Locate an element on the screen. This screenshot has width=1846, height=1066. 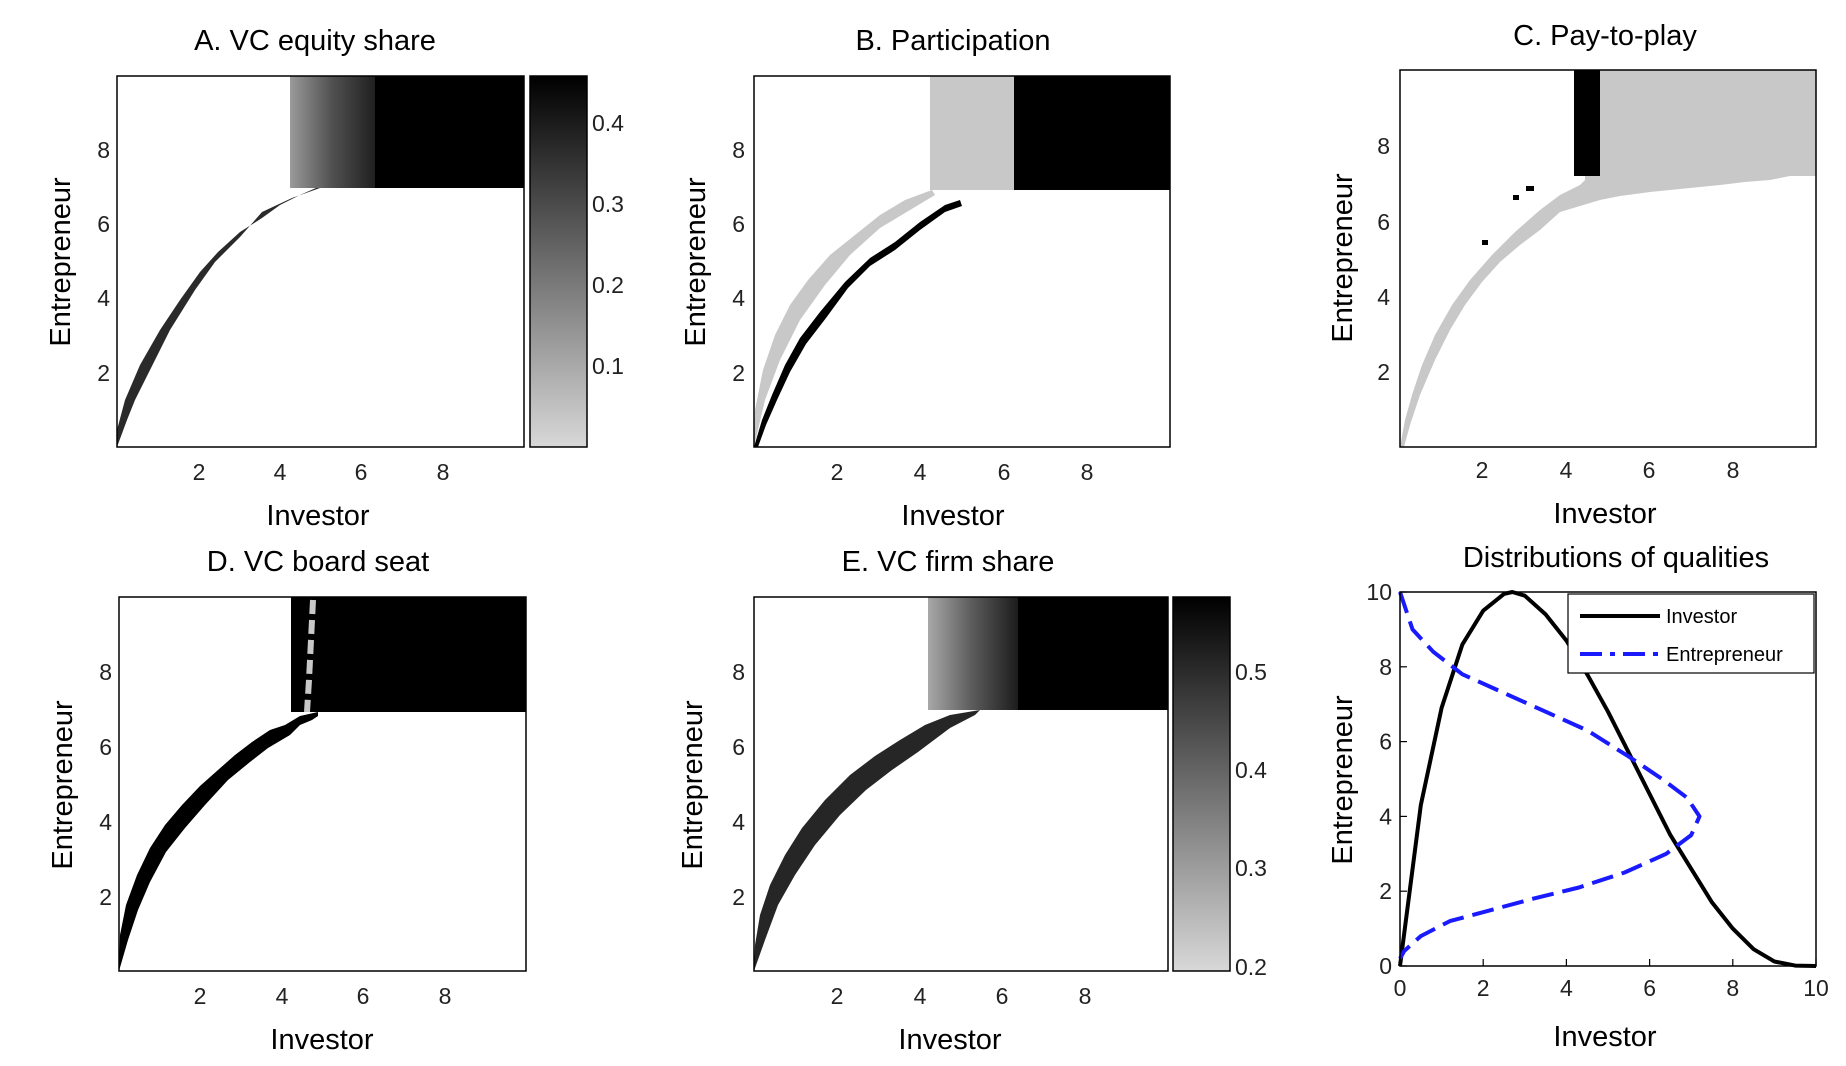
panel-b-y-tick: 8 is located at coordinates (738, 150).